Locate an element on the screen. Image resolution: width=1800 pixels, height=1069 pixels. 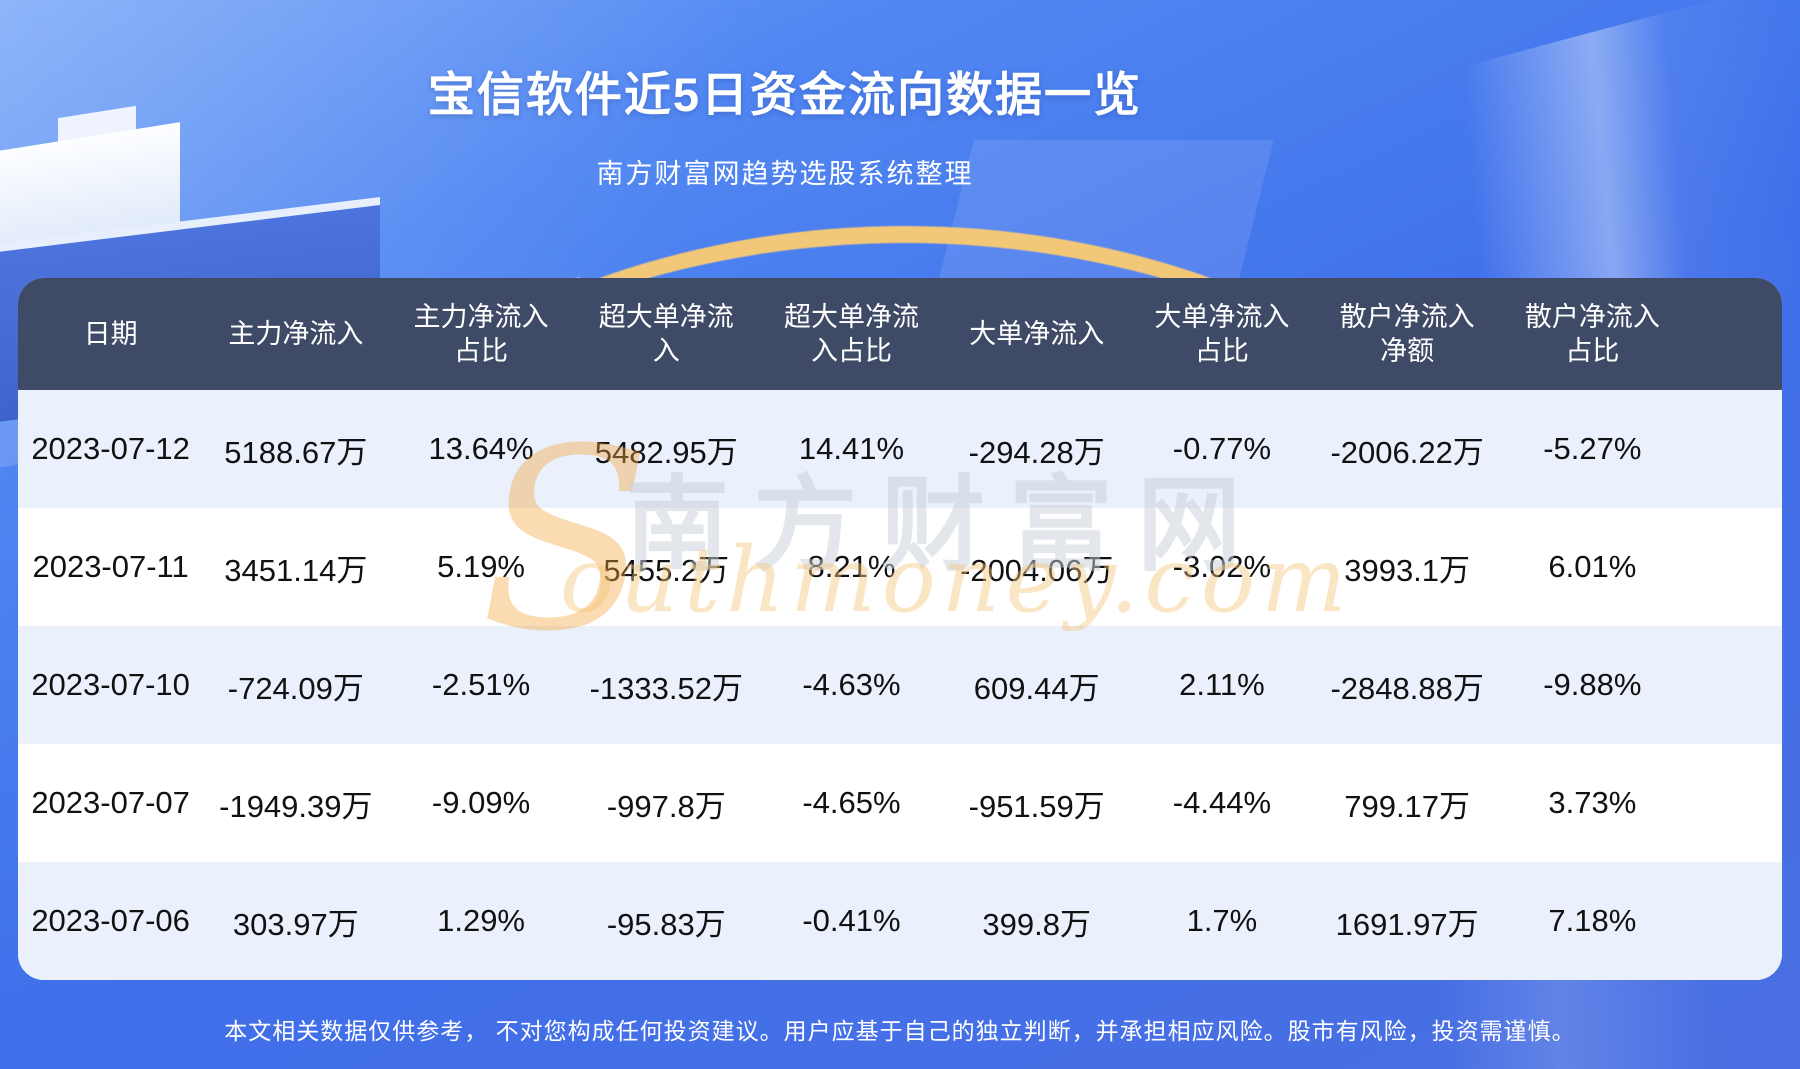
table-cell: -95.83万 is located at coordinates (666, 924).